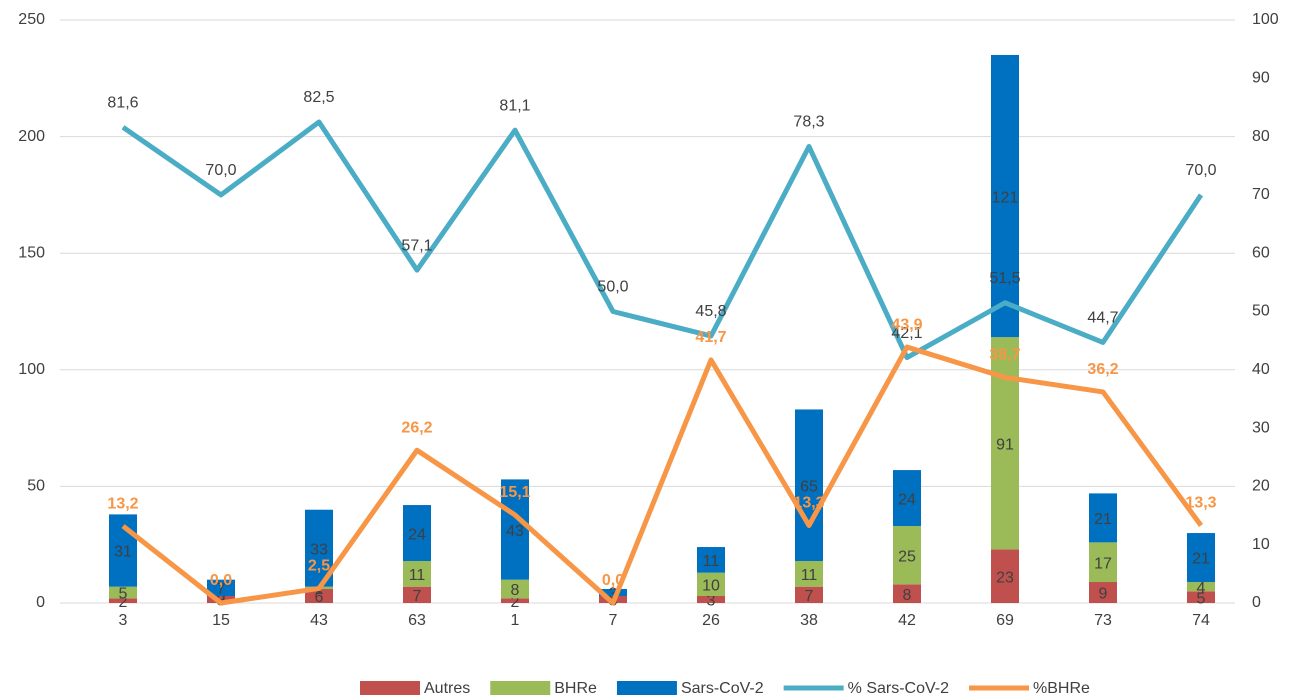  Describe the element at coordinates (1261, 544) in the screenshot. I see `y2-tick-label: 10` at that location.